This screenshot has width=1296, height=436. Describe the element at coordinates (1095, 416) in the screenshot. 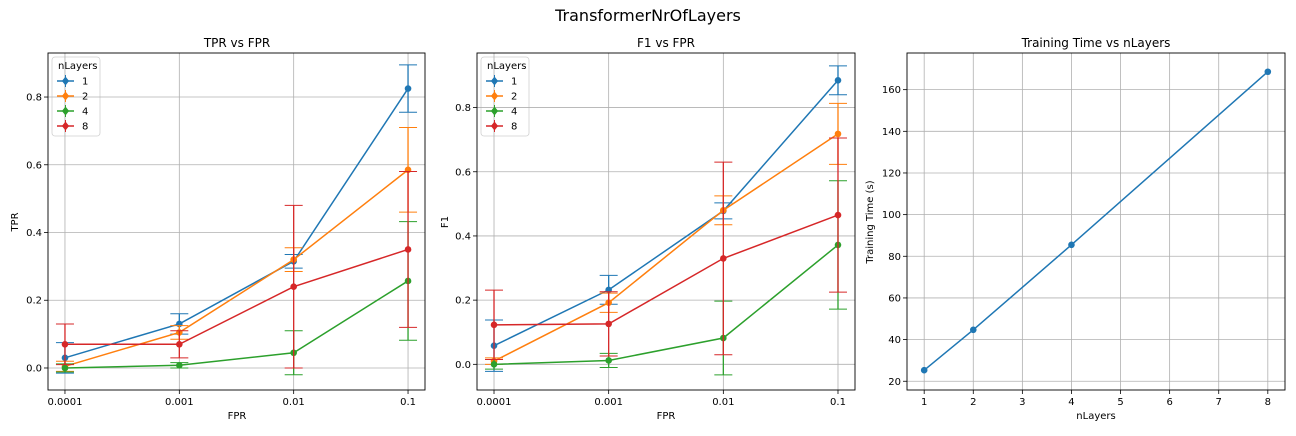

I see `x-axis-label: nLayers` at that location.